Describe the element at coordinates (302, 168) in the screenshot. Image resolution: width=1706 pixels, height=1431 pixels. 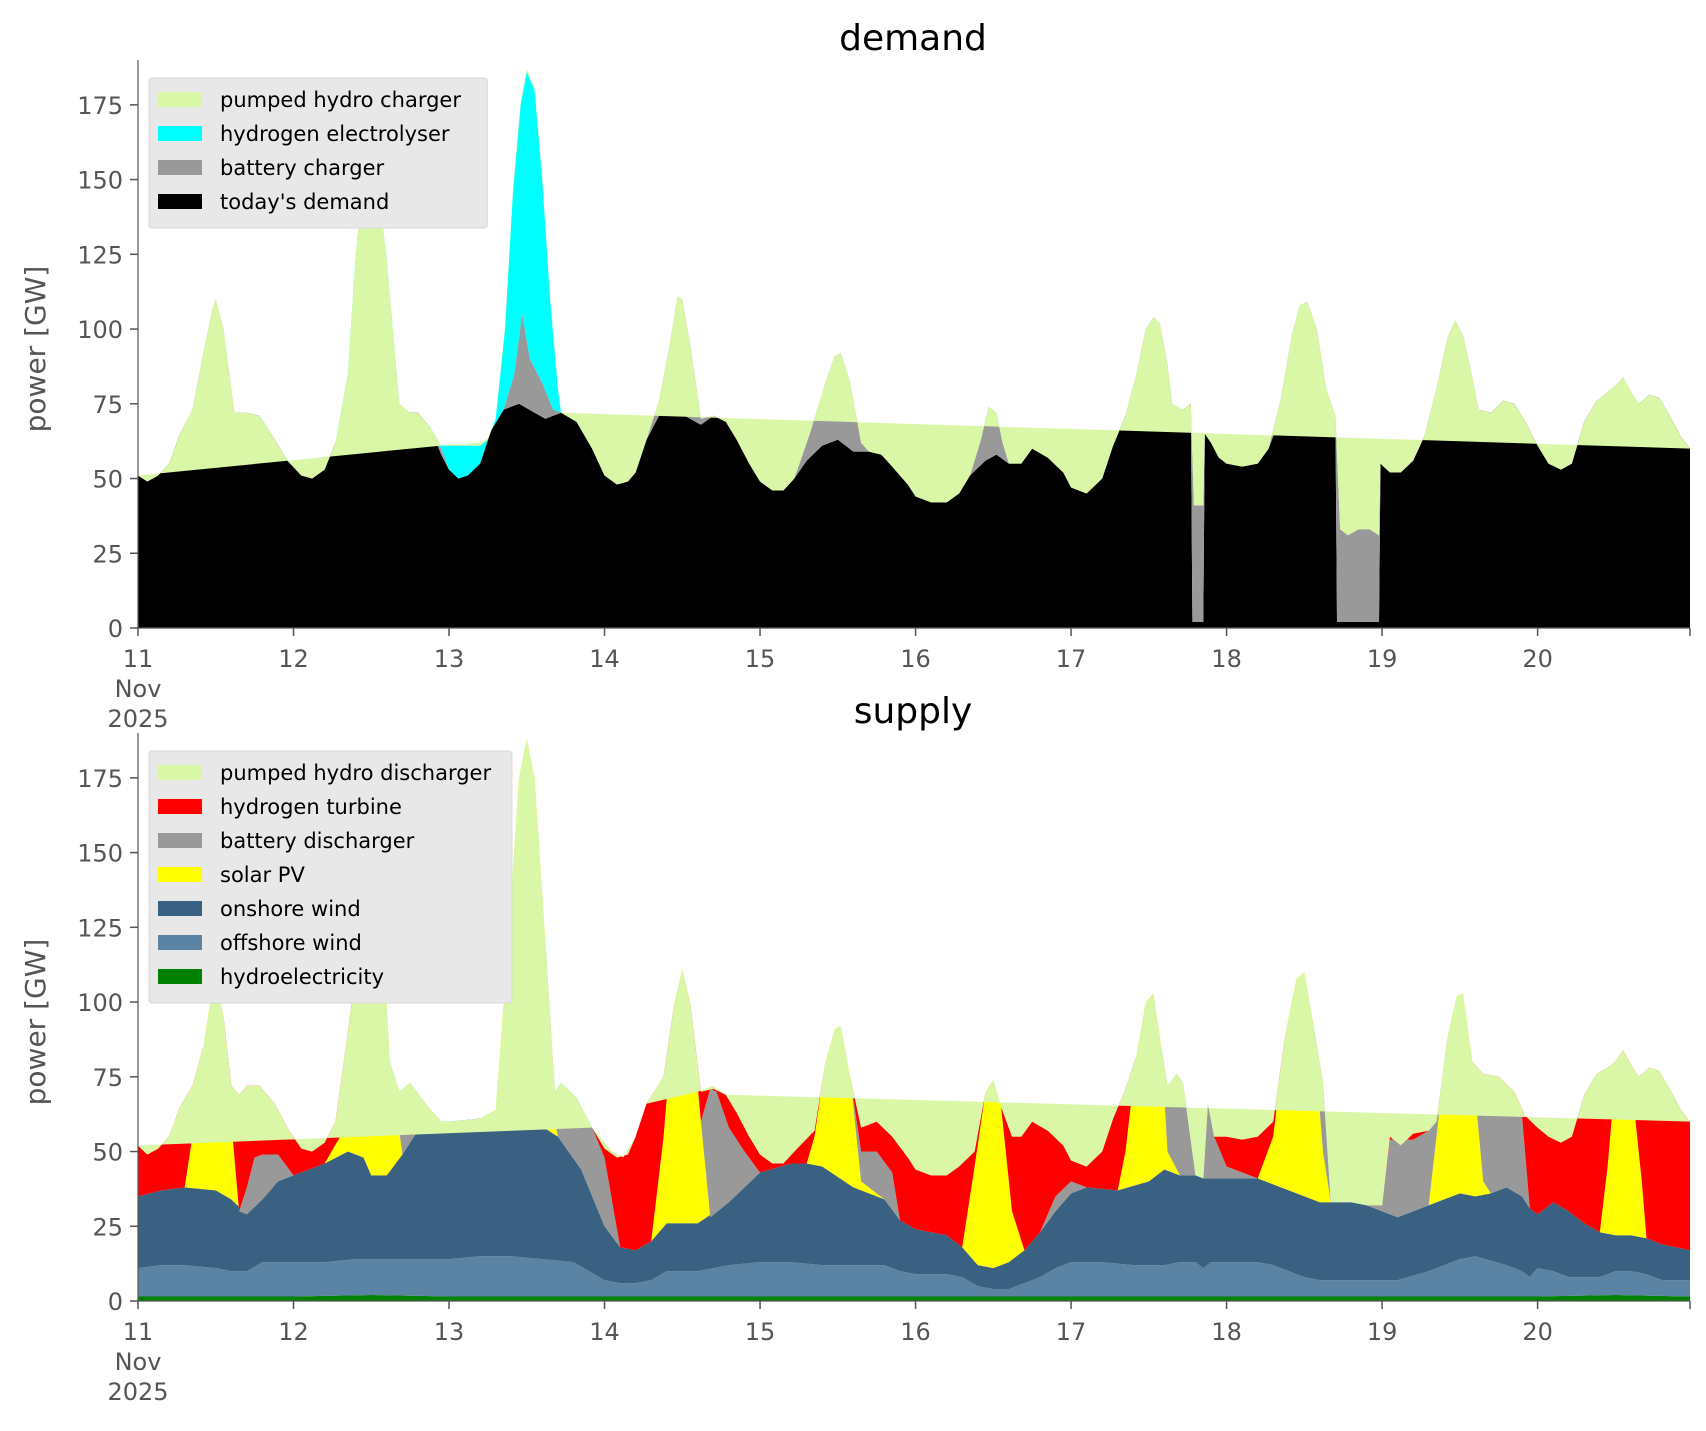
I see `legend-label: battery charger` at that location.